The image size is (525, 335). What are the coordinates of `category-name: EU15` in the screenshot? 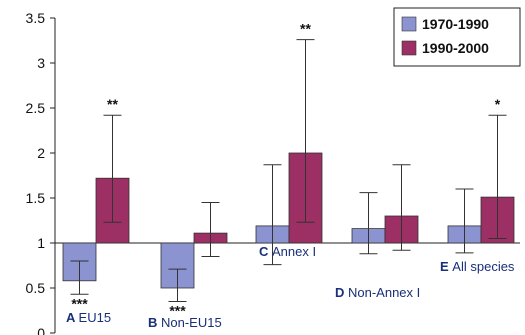 It's located at (95, 317).